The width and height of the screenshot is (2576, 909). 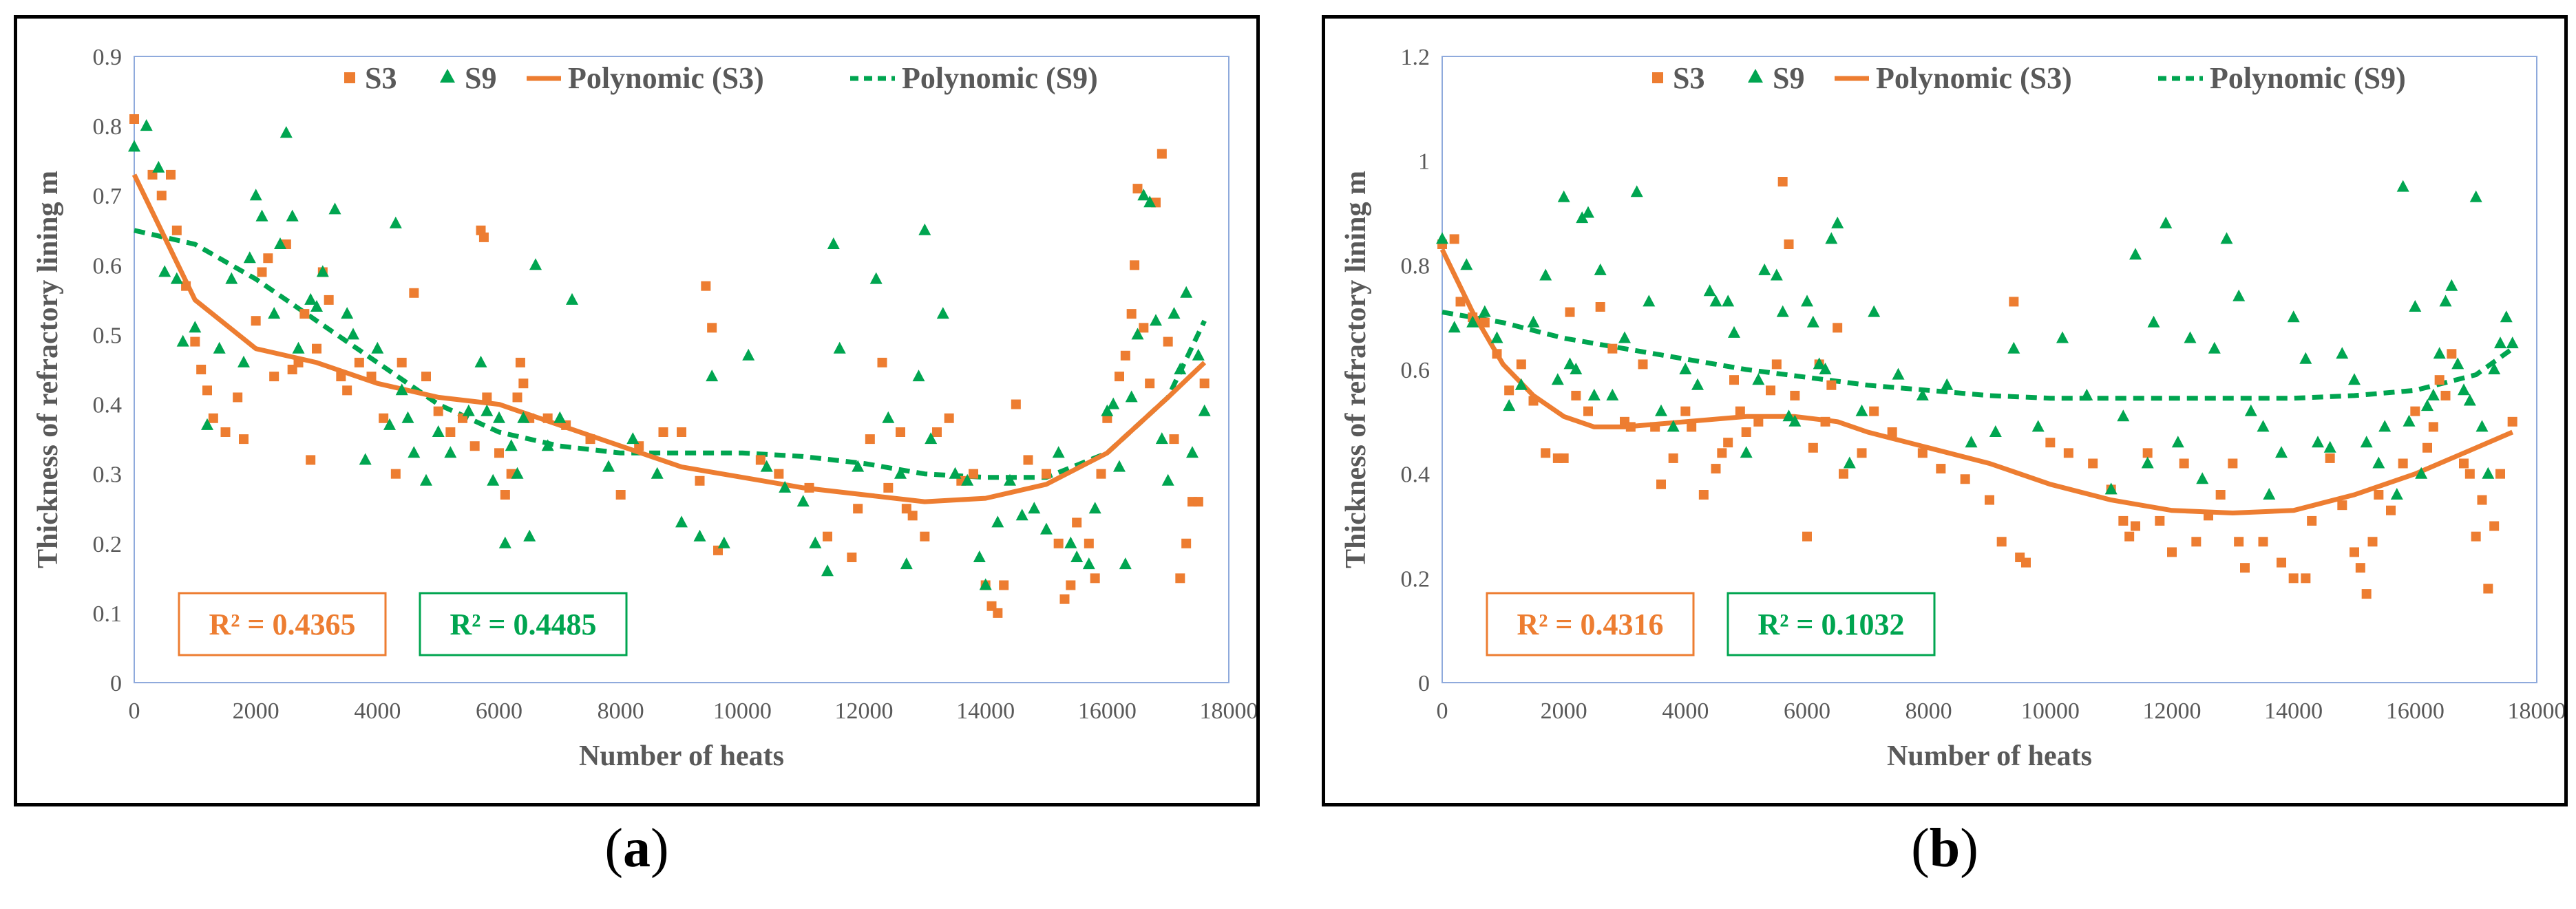 What do you see at coordinates (1686, 711) in the screenshot?
I see `x-tick-label: 4000` at bounding box center [1686, 711].